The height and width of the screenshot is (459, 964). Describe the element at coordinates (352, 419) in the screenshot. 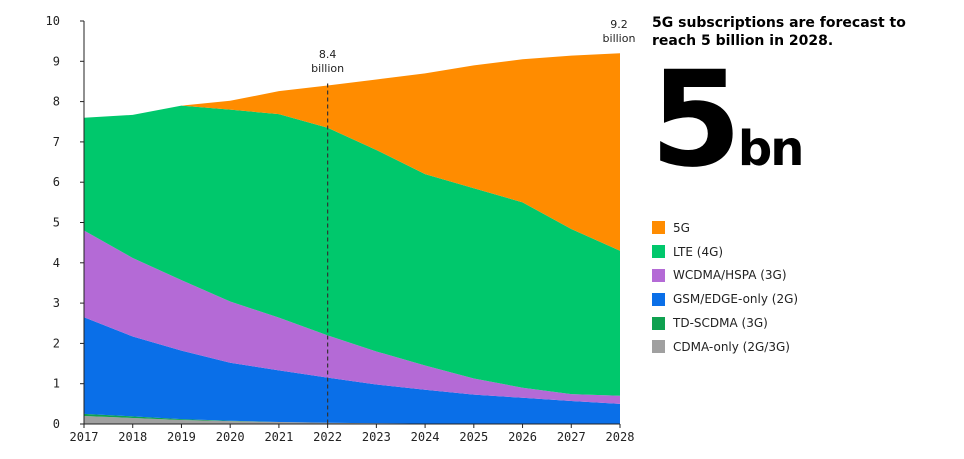

I see `area-cdma-only-2g-3g` at that location.